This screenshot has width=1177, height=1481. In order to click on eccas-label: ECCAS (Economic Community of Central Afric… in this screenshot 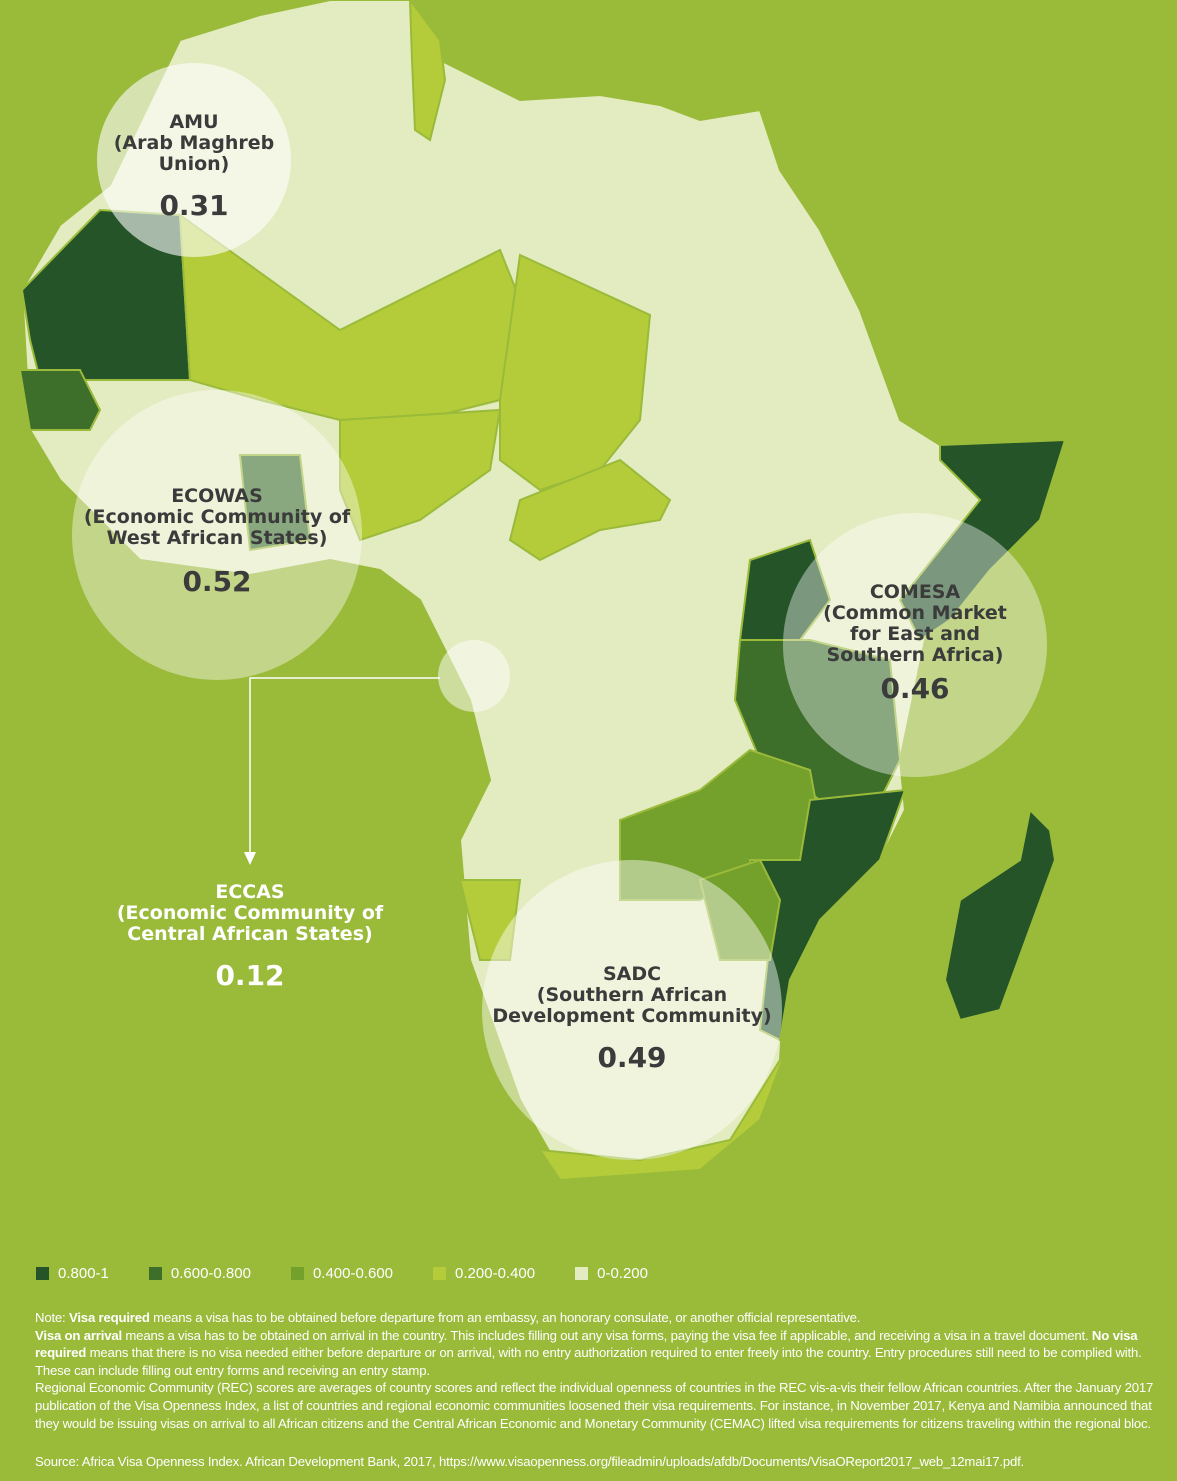, I will do `click(250, 936)`.